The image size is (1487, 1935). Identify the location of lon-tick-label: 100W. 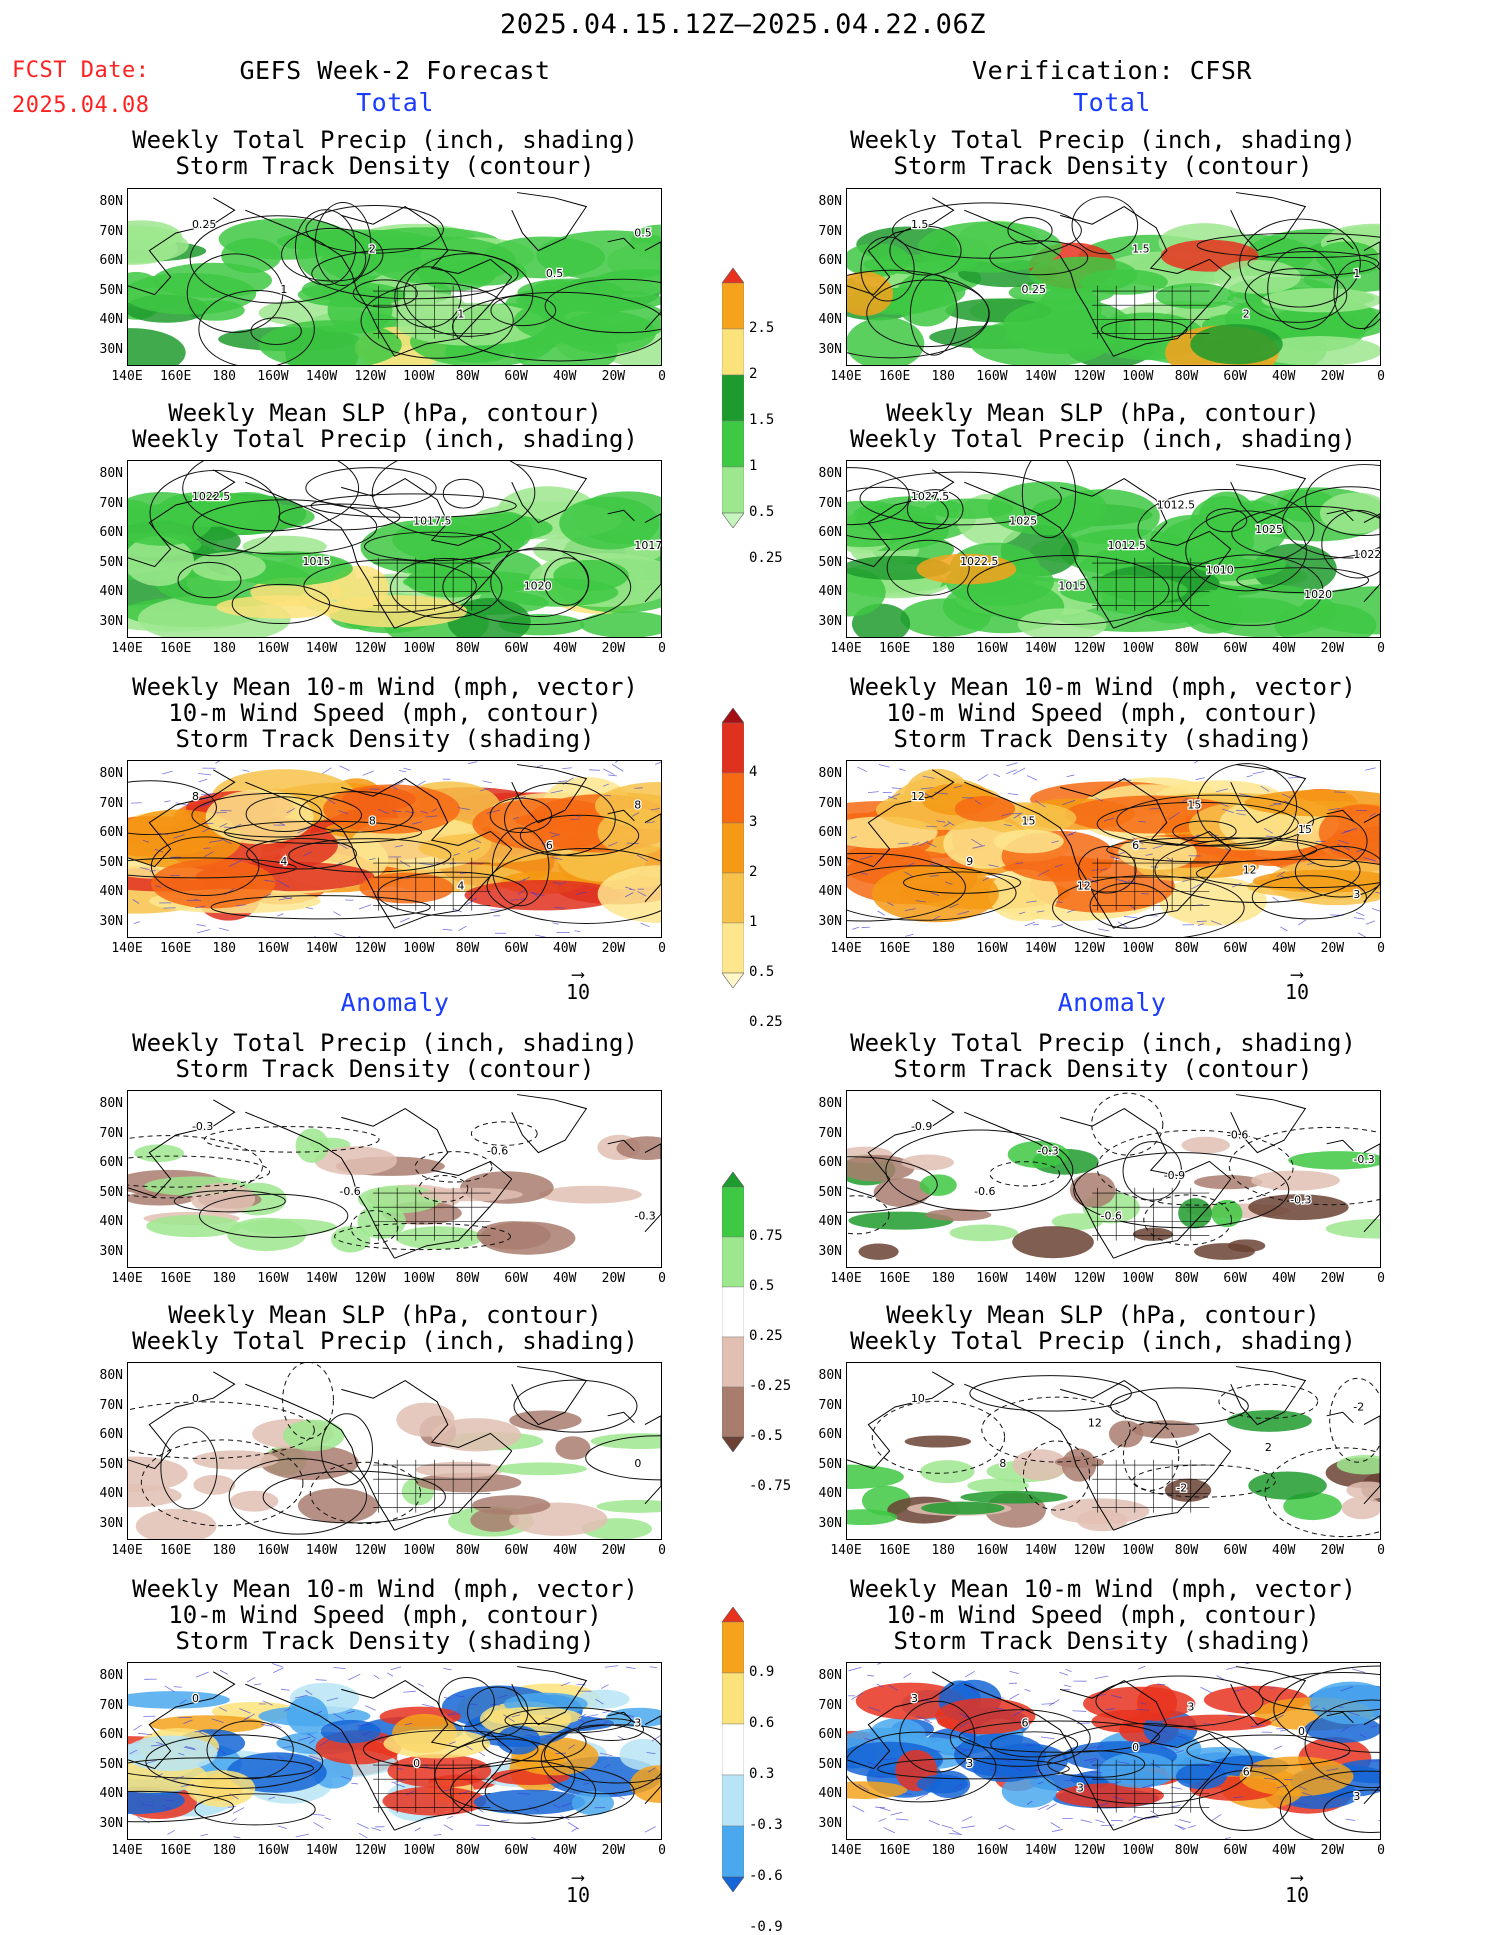
(1137, 1850).